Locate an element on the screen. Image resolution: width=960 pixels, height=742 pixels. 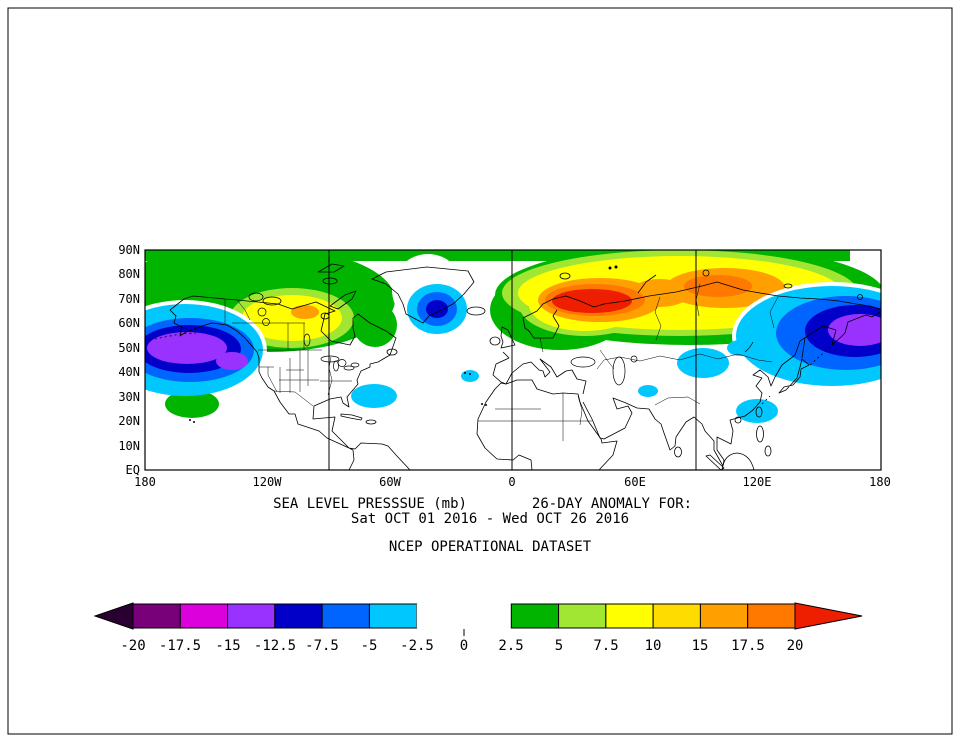
meridian-lines is located at coordinates (512, 360).